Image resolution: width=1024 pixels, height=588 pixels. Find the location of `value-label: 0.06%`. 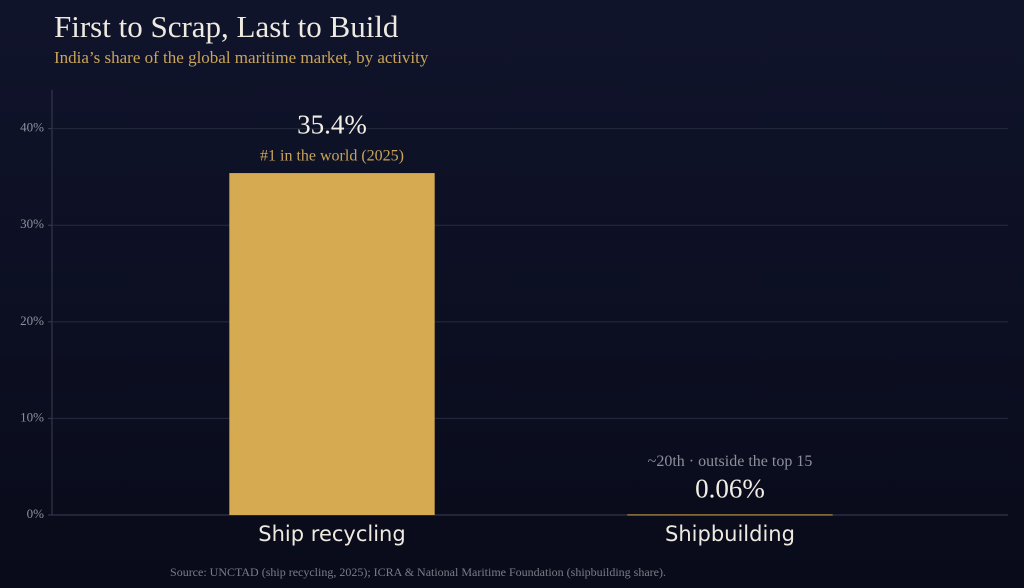

value-label: 0.06% is located at coordinates (730, 489).